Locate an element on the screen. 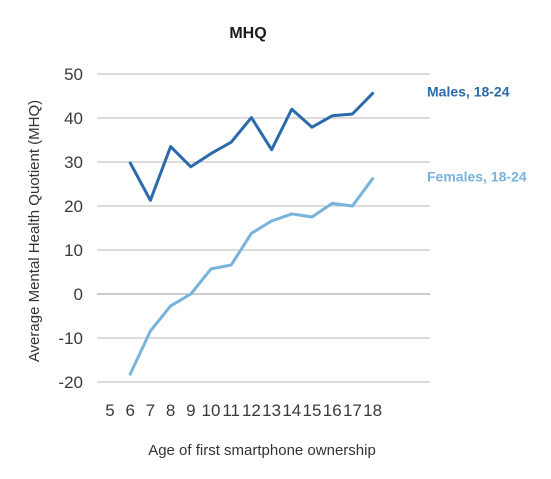 This screenshot has height=479, width=551. x-tick-label: 17 is located at coordinates (352, 410).